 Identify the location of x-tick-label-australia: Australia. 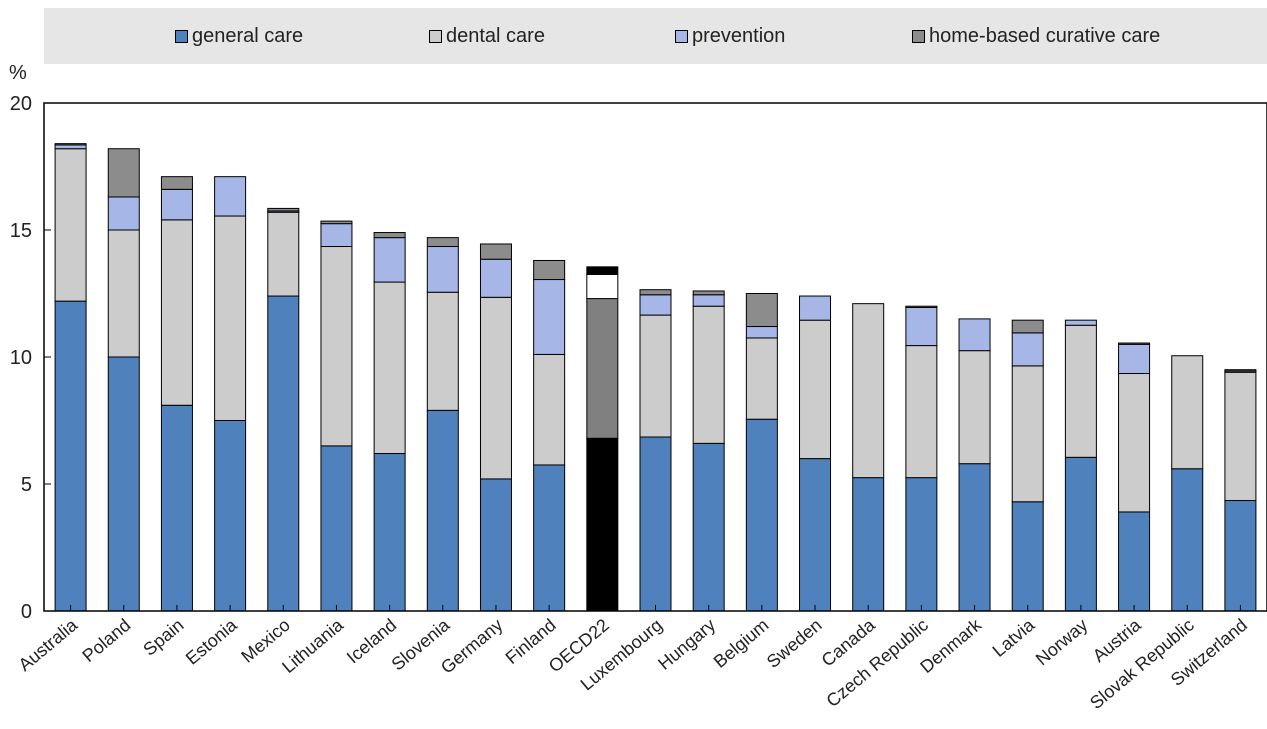
(48, 644).